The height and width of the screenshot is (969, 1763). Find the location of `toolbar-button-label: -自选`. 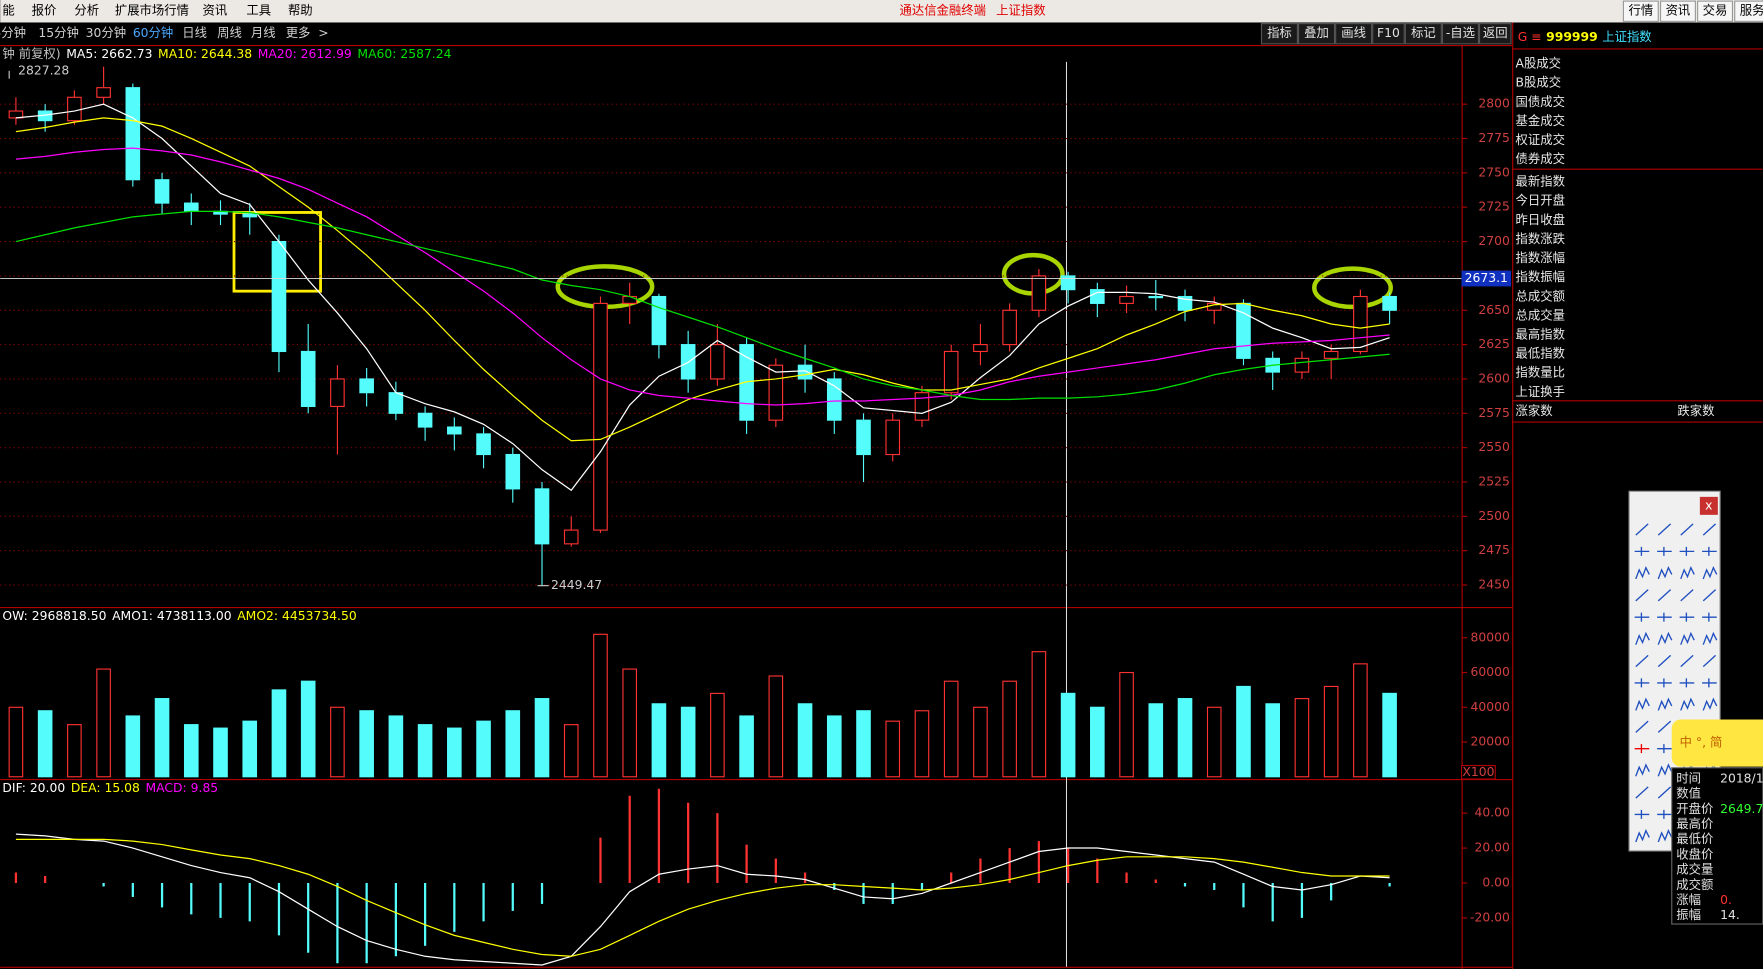

toolbar-button-label: -自选 is located at coordinates (1460, 33).